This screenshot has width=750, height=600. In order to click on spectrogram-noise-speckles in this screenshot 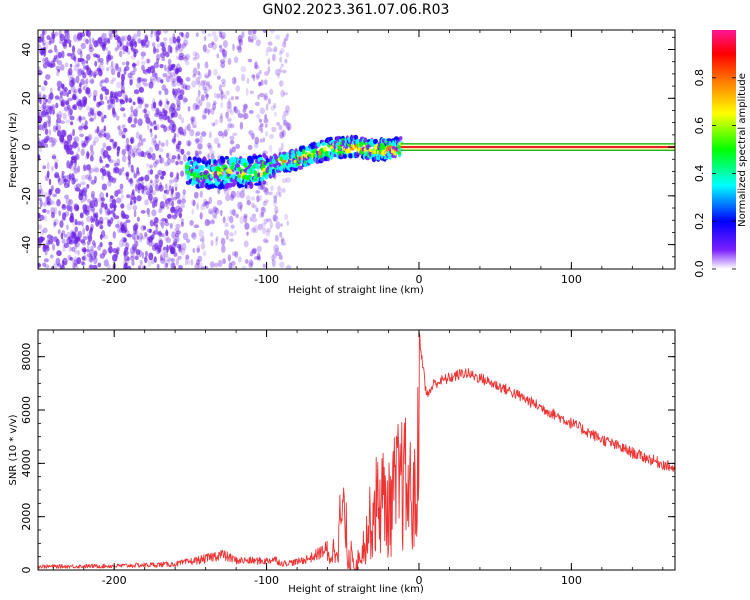, I will do `click(165, 149)`.